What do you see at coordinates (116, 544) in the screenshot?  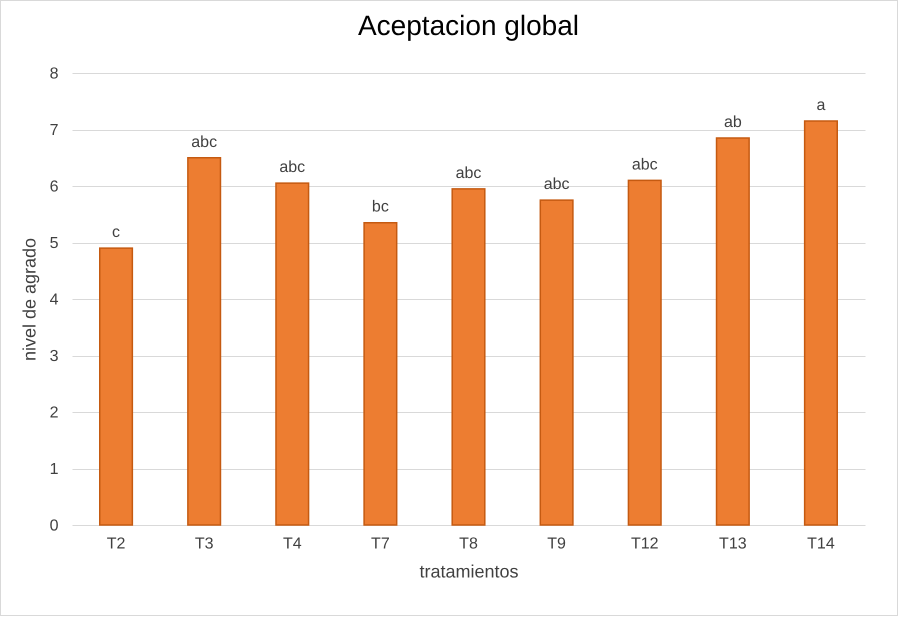 I see `x-tick-label: T2` at bounding box center [116, 544].